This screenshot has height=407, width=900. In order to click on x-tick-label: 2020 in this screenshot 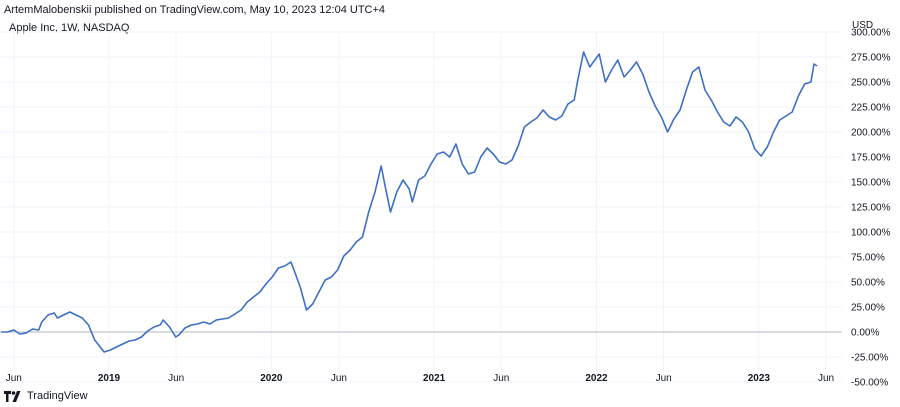, I will do `click(271, 378)`.